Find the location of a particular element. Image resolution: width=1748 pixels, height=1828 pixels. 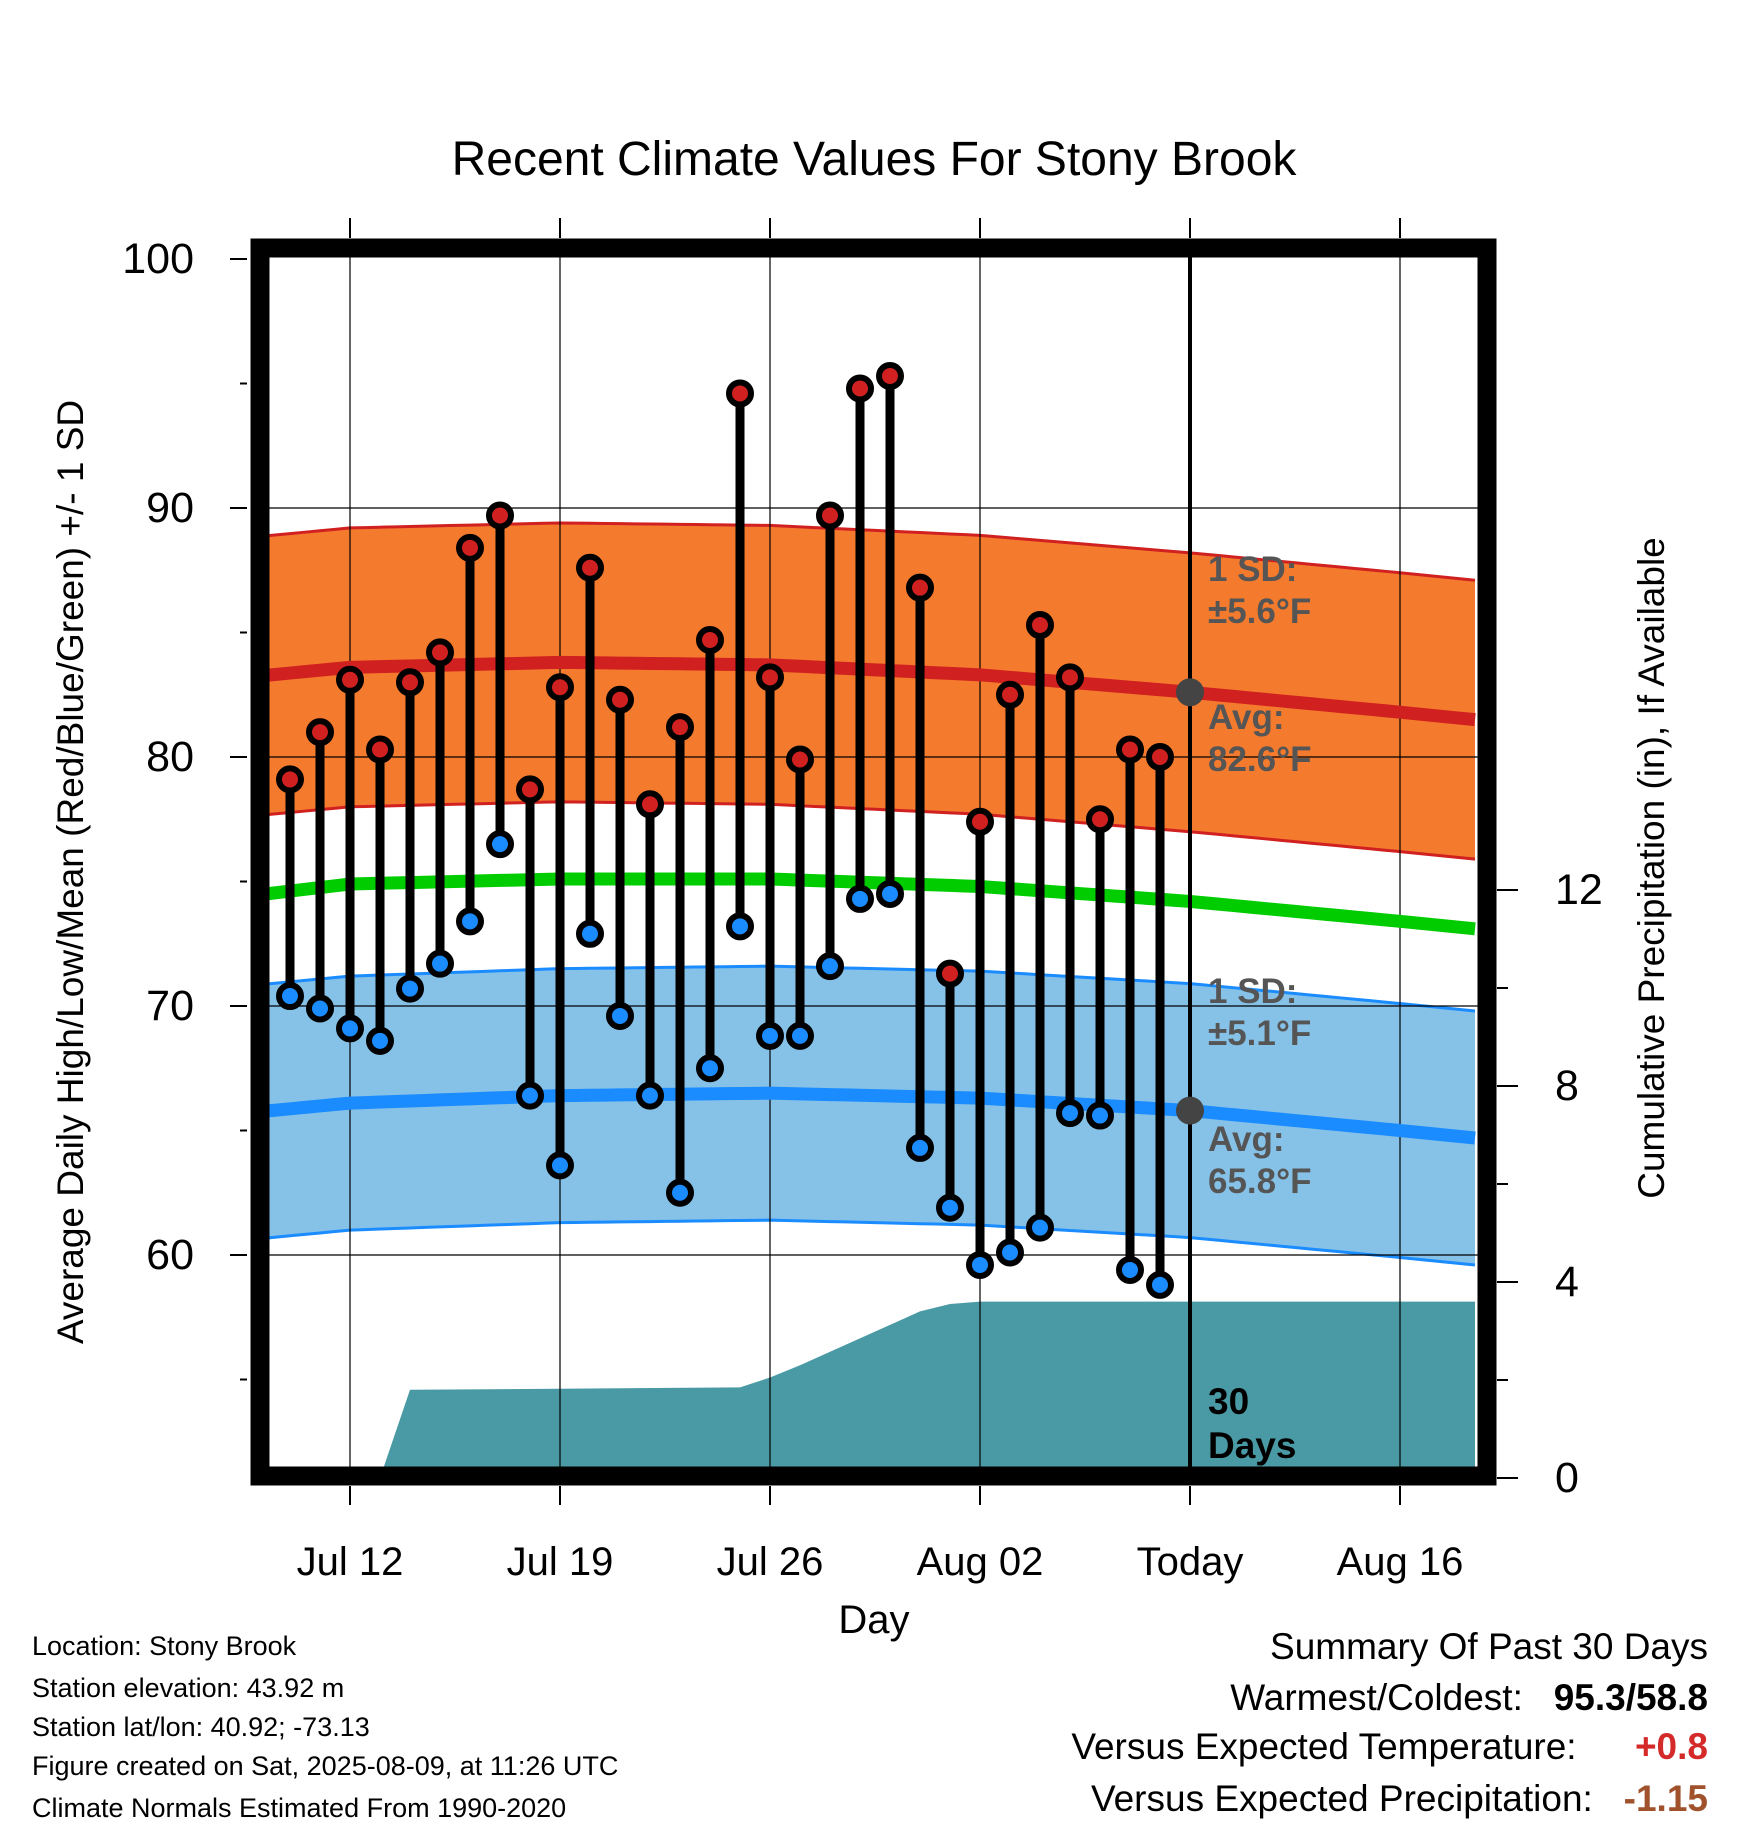

left-tick-label: 60 is located at coordinates (170, 1255).